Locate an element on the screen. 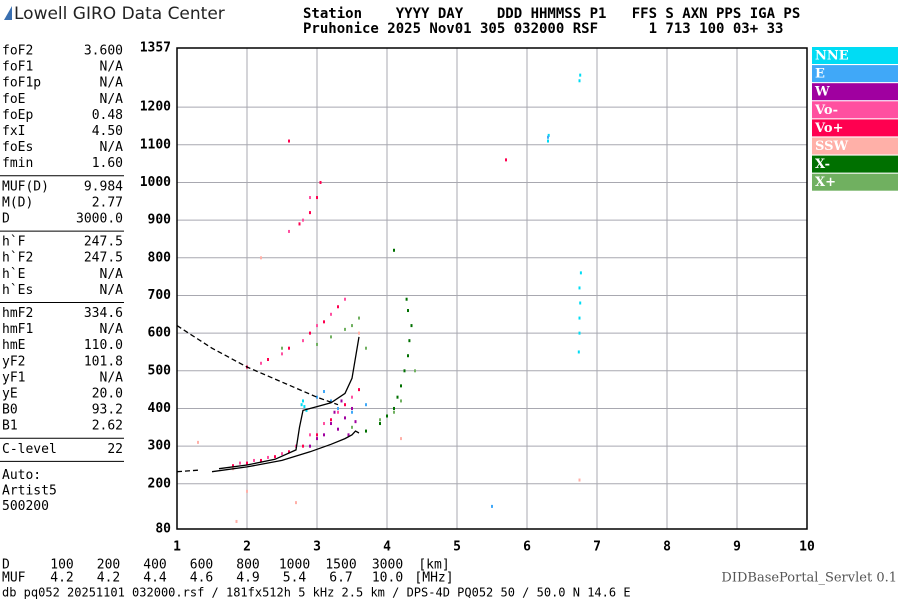 This screenshot has width=900, height=600. scale-value: 5.4 is located at coordinates (295, 578).